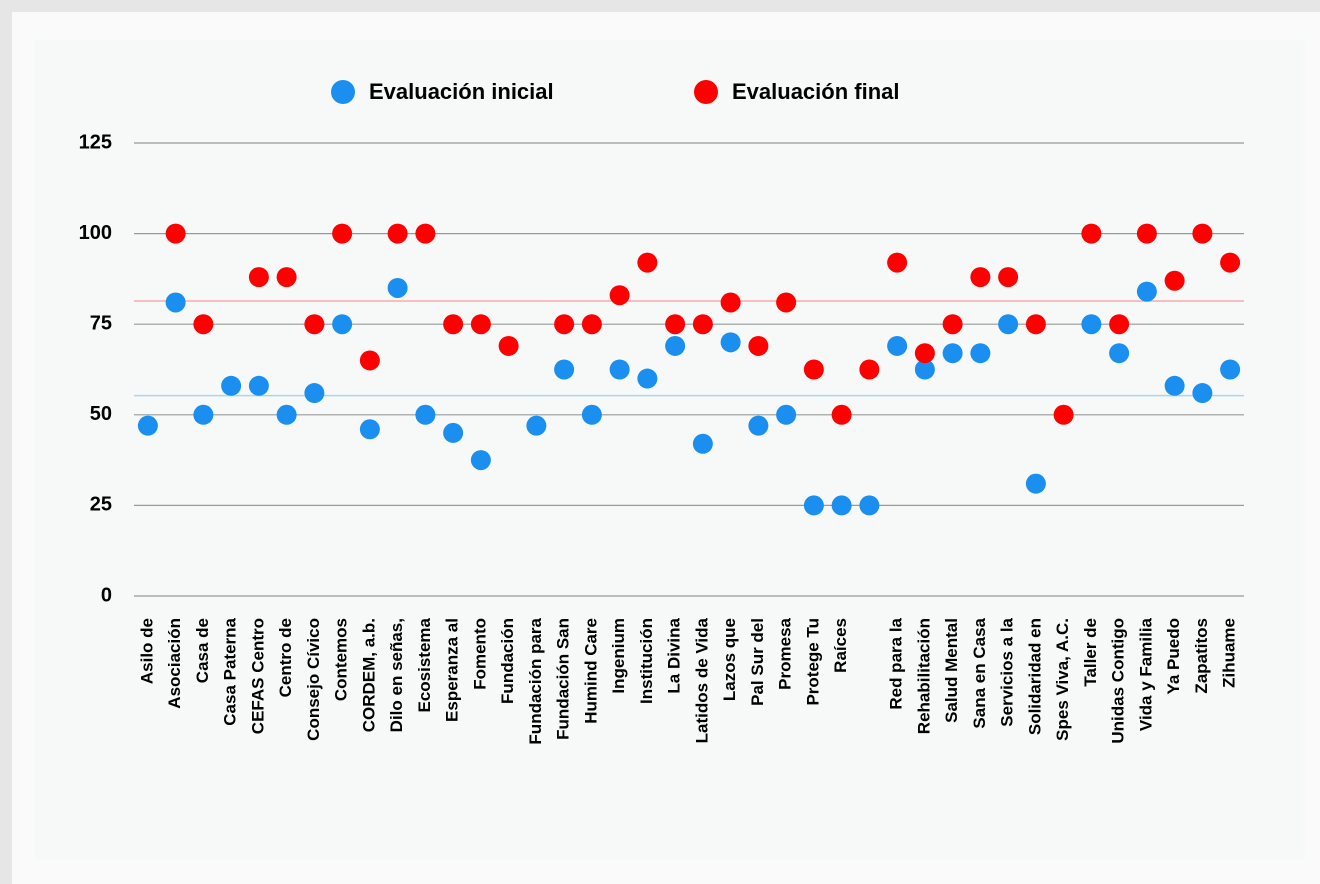  What do you see at coordinates (341, 659) in the screenshot?
I see `x-tick-label: Contemos` at bounding box center [341, 659].